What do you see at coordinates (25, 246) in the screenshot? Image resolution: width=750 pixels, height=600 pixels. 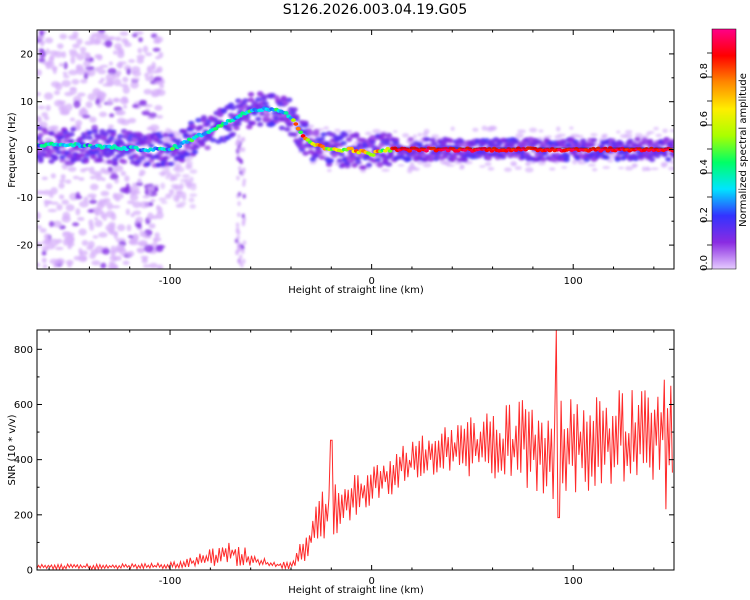 I see `y-tick-label: -20` at bounding box center [25, 246].